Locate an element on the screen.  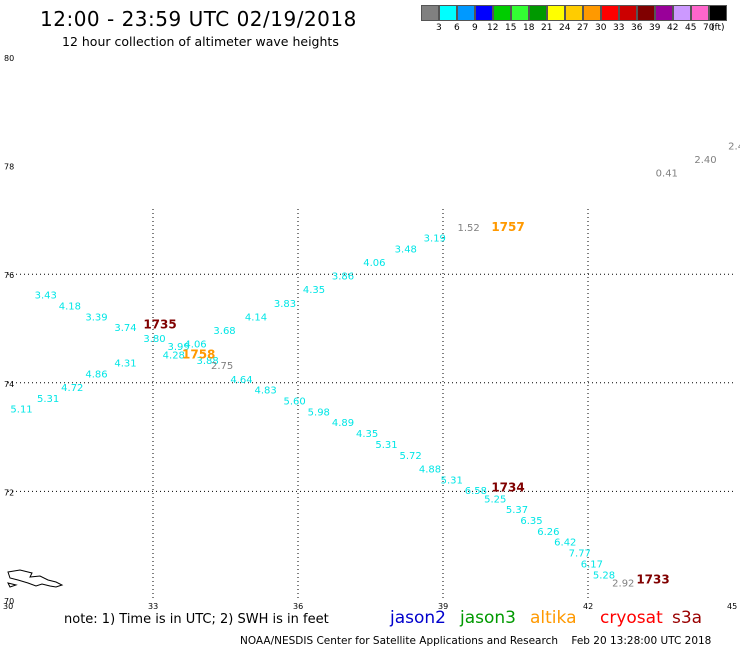
wave-height-label: 4.88 is located at coordinates (430, 469).